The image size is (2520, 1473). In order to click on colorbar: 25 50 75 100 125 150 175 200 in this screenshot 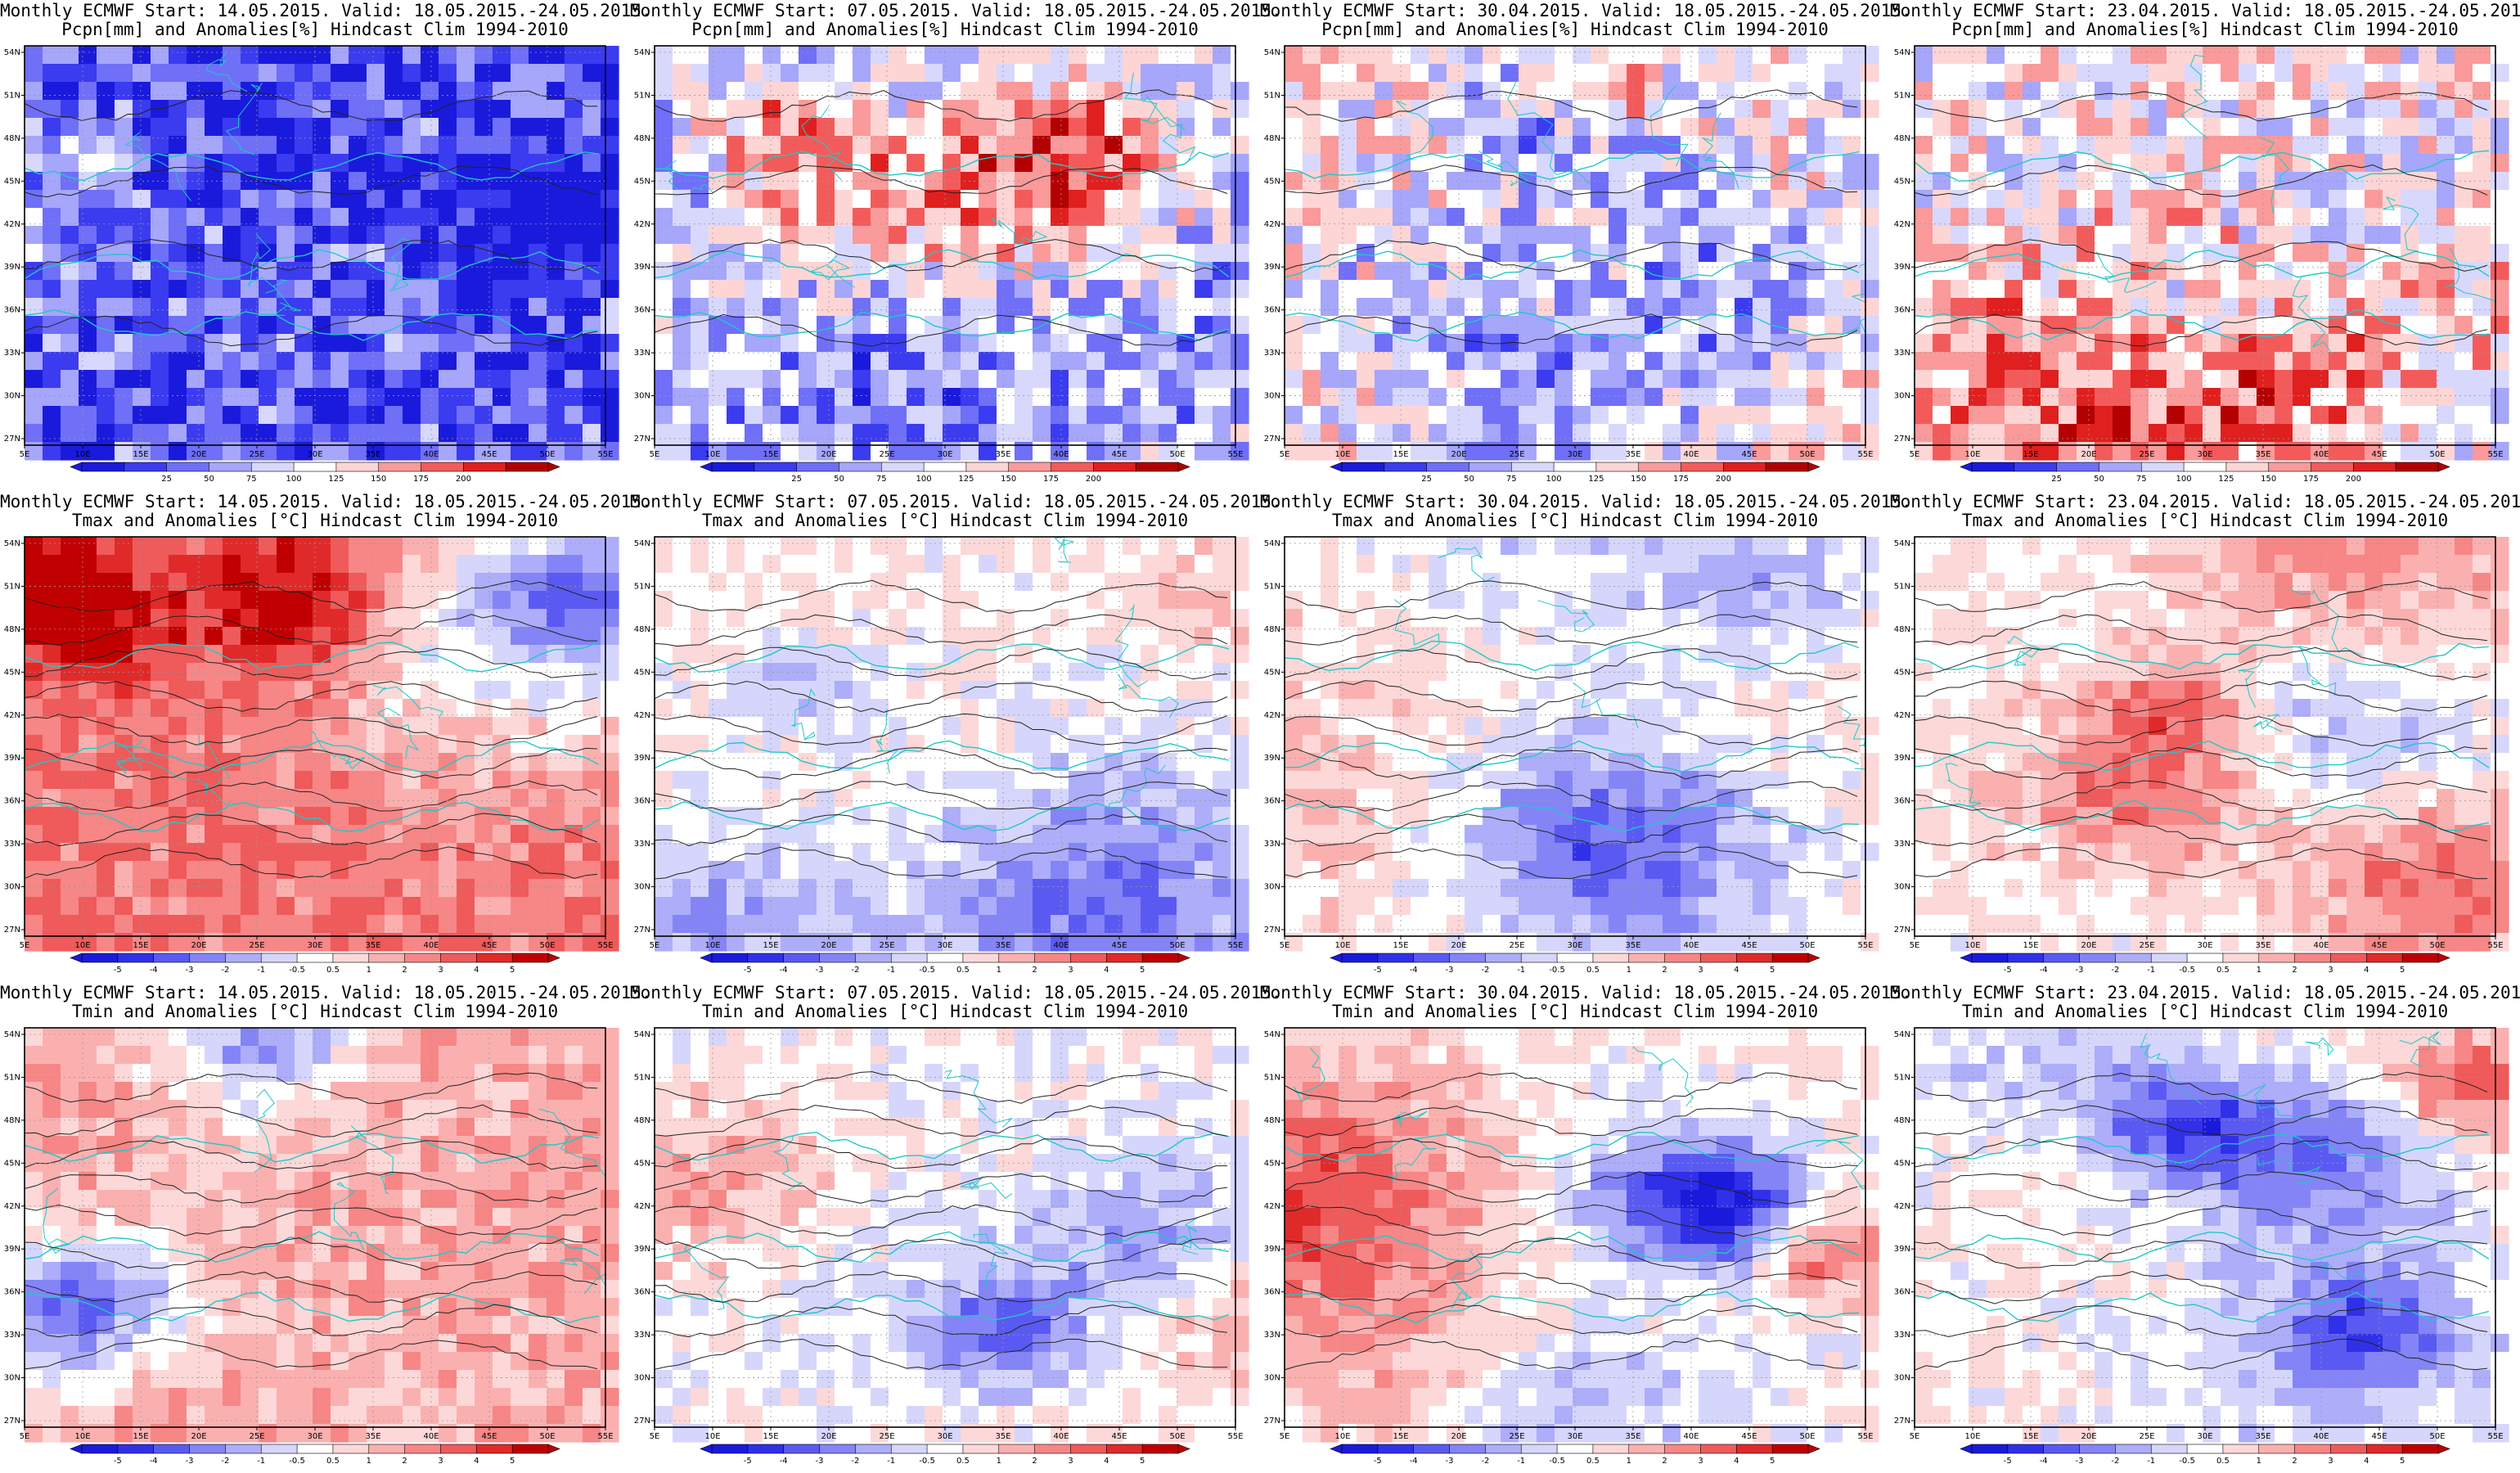, I will do `click(2205, 473)`.